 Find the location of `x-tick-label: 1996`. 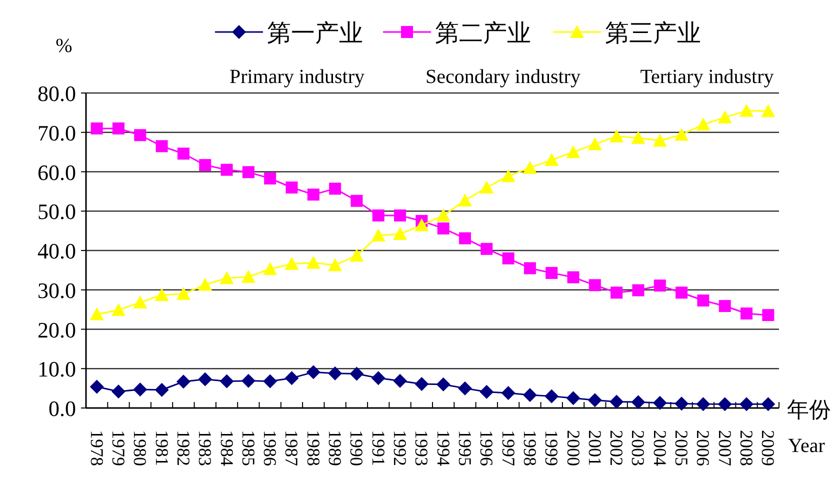

x-tick-label: 1996 is located at coordinates (486, 448).